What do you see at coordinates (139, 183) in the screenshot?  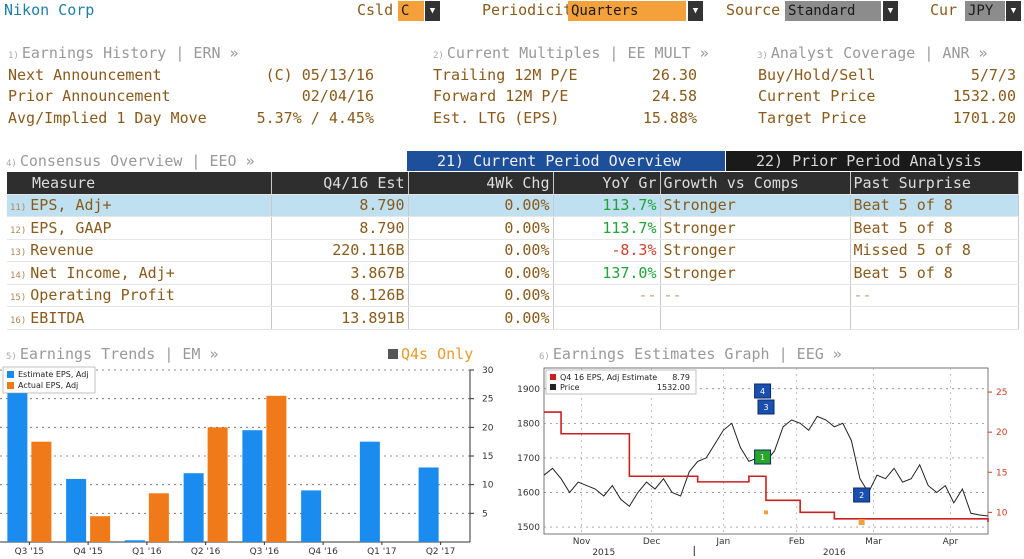 I see `column-header: Measure` at bounding box center [139, 183].